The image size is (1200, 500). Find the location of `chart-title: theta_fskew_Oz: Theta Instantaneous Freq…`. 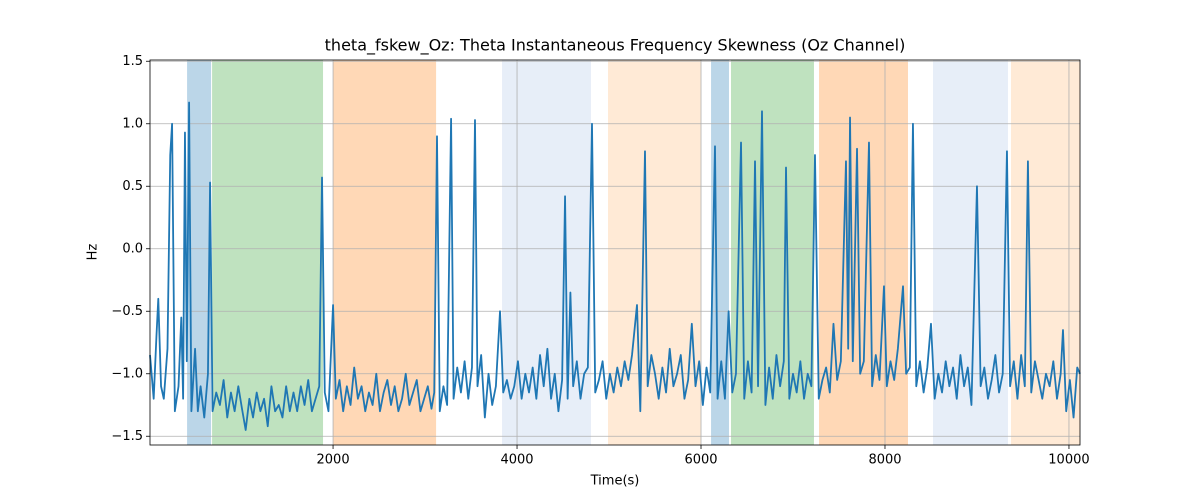

chart-title: theta_fskew_Oz: Theta Instantaneous Freq… is located at coordinates (615, 46).